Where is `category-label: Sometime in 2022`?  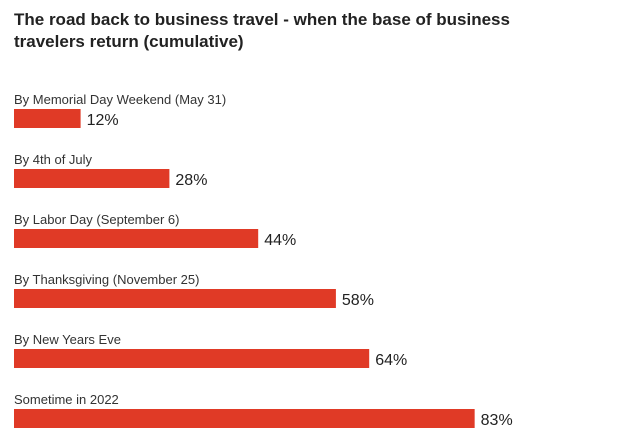
category-label: Sometime in 2022 is located at coordinates (66, 399).